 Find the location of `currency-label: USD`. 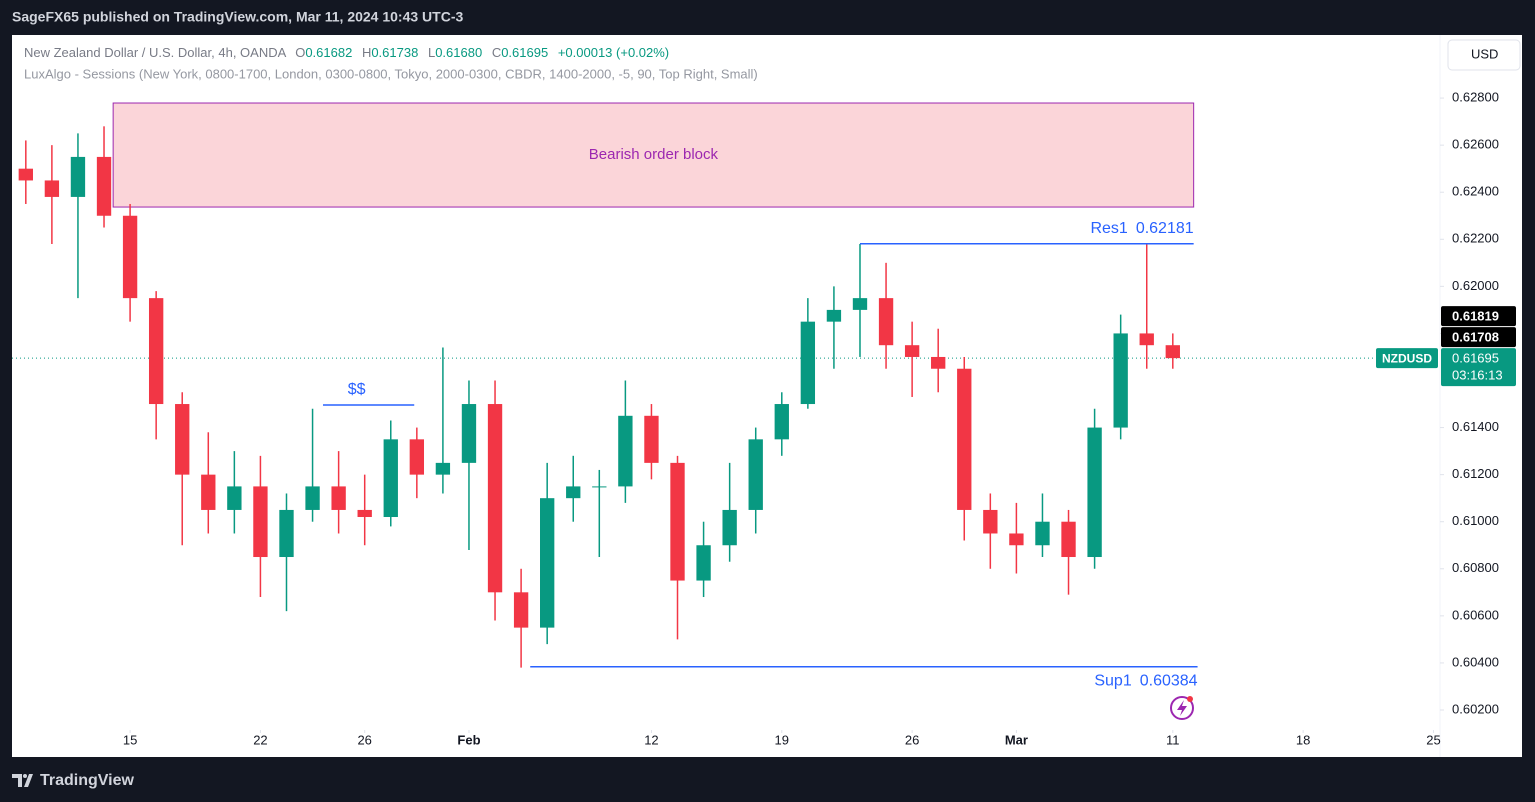

currency-label: USD is located at coordinates (1484, 53).